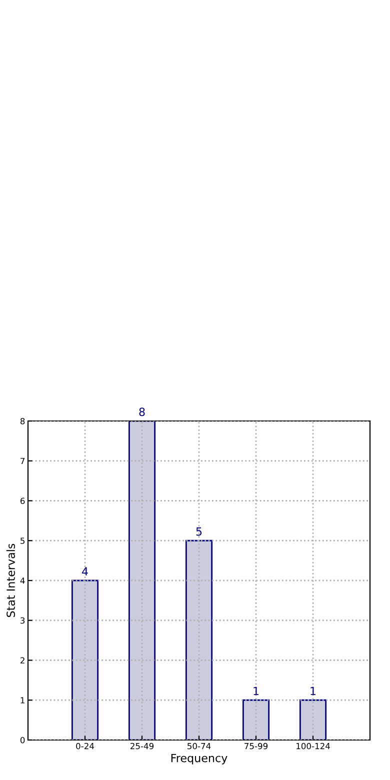 Image resolution: width=390 pixels, height=780 pixels. Describe the element at coordinates (199, 531) in the screenshot. I see `data-label: 5` at that location.